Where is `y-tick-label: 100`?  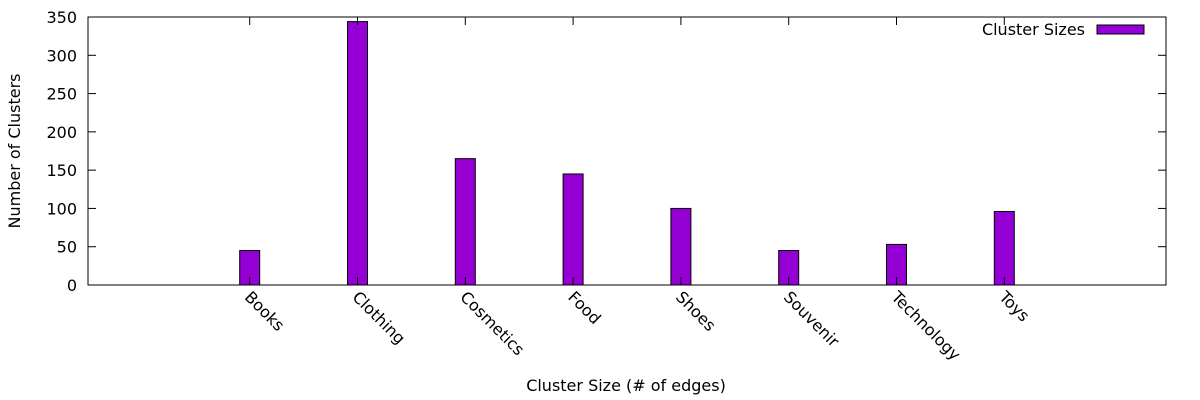
y-tick-label: 100 is located at coordinates (61, 208).